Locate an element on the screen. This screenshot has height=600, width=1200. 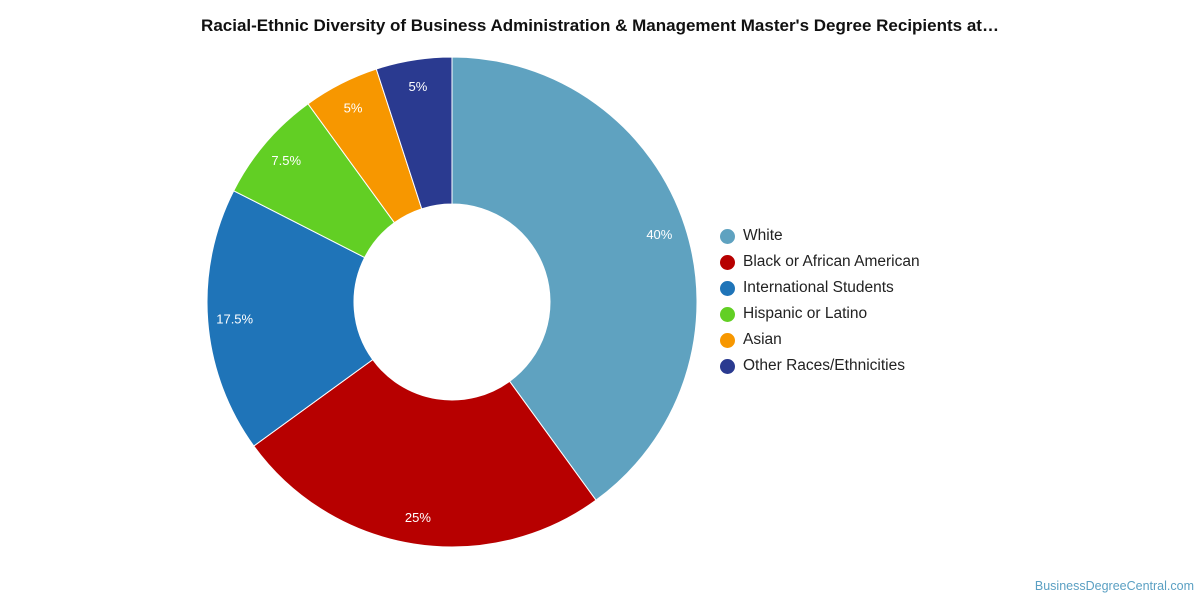
slice-label-hispanic-or-latino: 7.5% is located at coordinates (286, 160).